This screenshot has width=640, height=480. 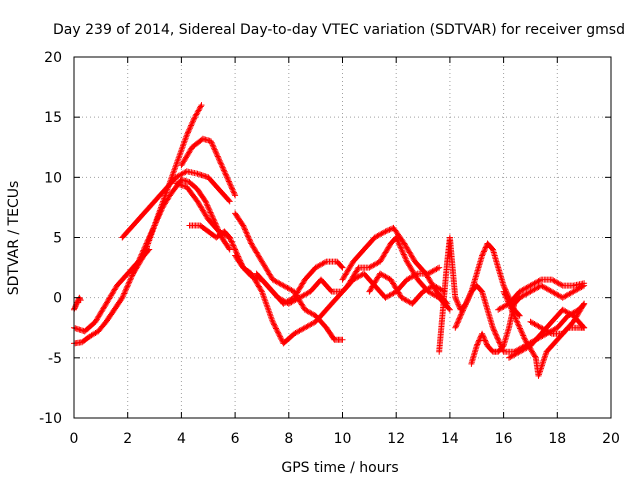 What do you see at coordinates (74, 439) in the screenshot?
I see `x-tick-label: 0` at bounding box center [74, 439].